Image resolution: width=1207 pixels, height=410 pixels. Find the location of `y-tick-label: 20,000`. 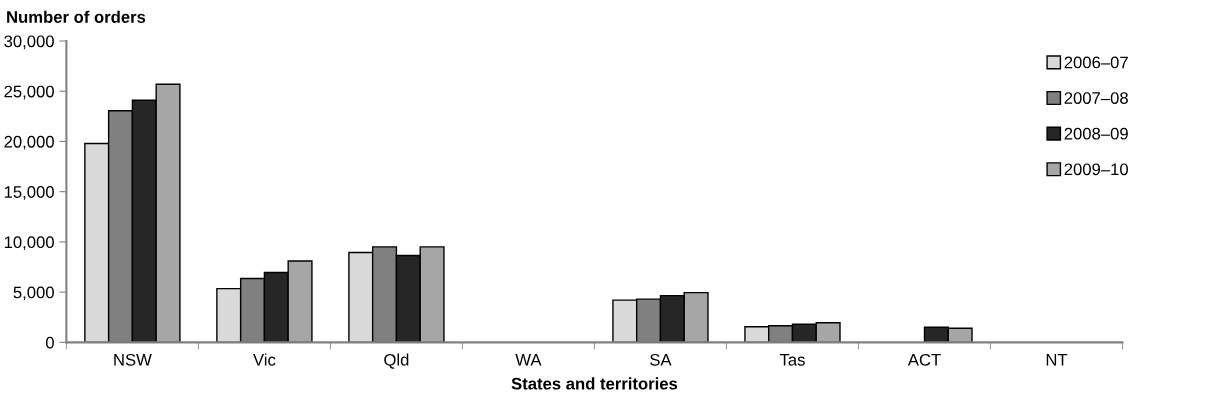

y-tick-label: 20,000 is located at coordinates (29, 142).